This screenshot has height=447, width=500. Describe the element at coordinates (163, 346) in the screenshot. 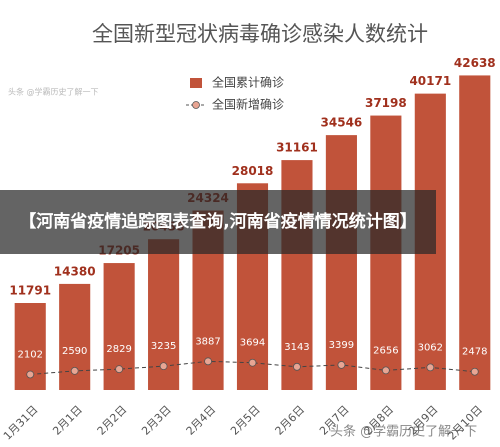

I see `data-label: 3235` at that location.